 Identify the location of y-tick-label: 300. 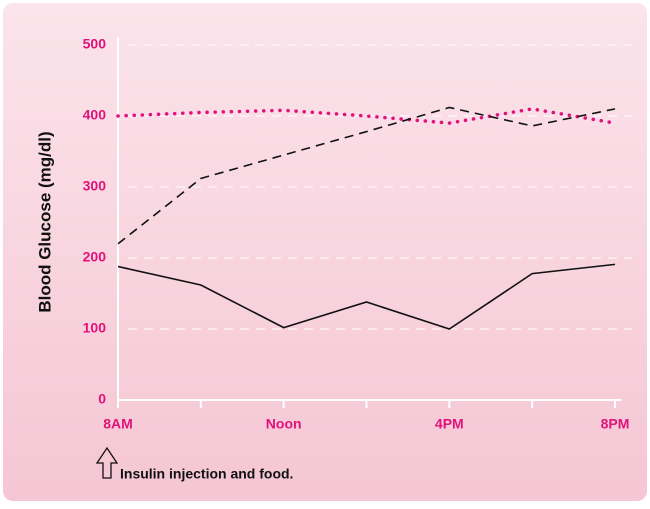
(95, 186).